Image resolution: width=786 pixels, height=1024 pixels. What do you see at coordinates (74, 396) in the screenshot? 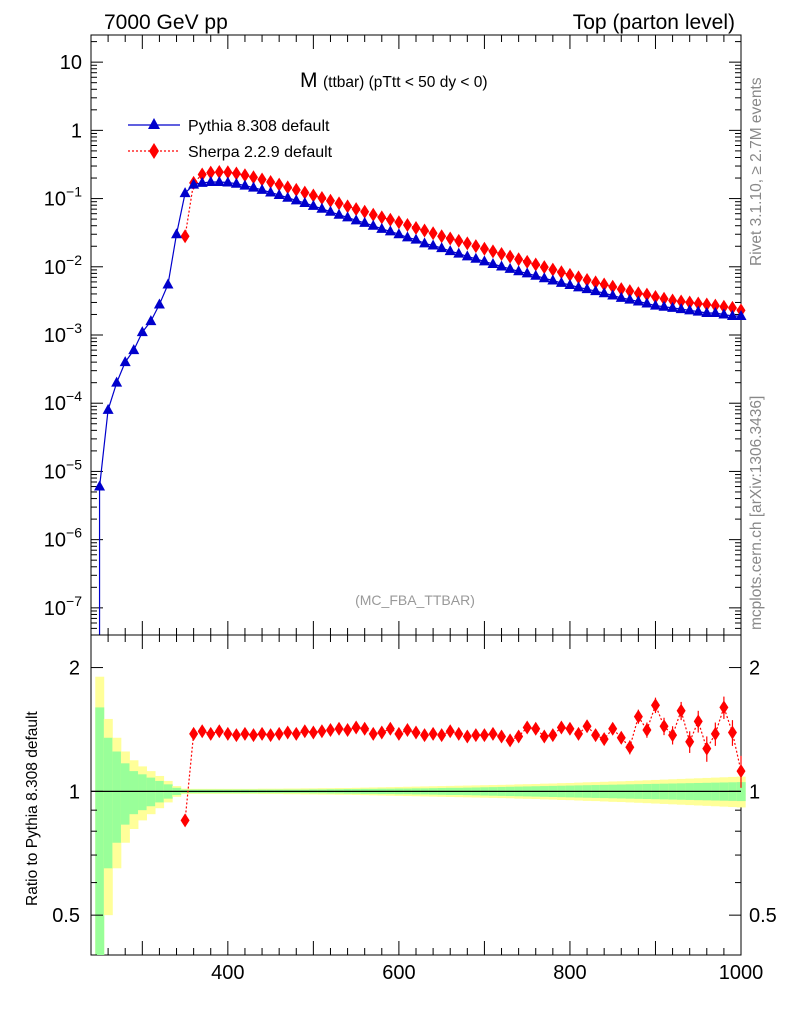
I see `main-y-tick-exponent: −4` at bounding box center [74, 396].